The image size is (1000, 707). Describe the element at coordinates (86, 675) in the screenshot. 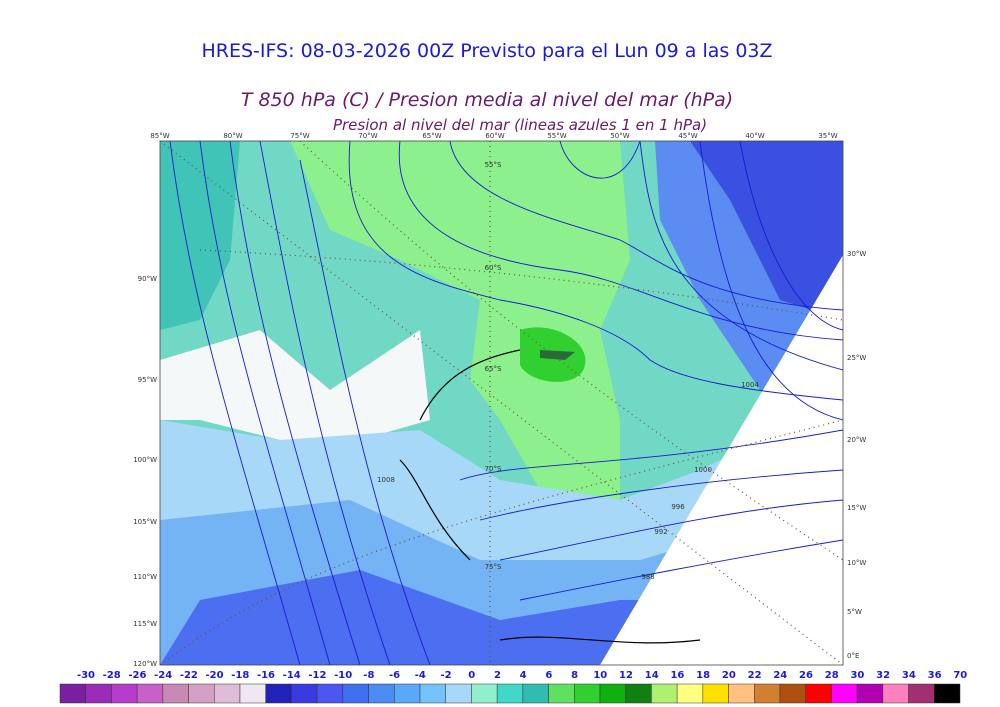

I see `colorbar-label: -30` at that location.